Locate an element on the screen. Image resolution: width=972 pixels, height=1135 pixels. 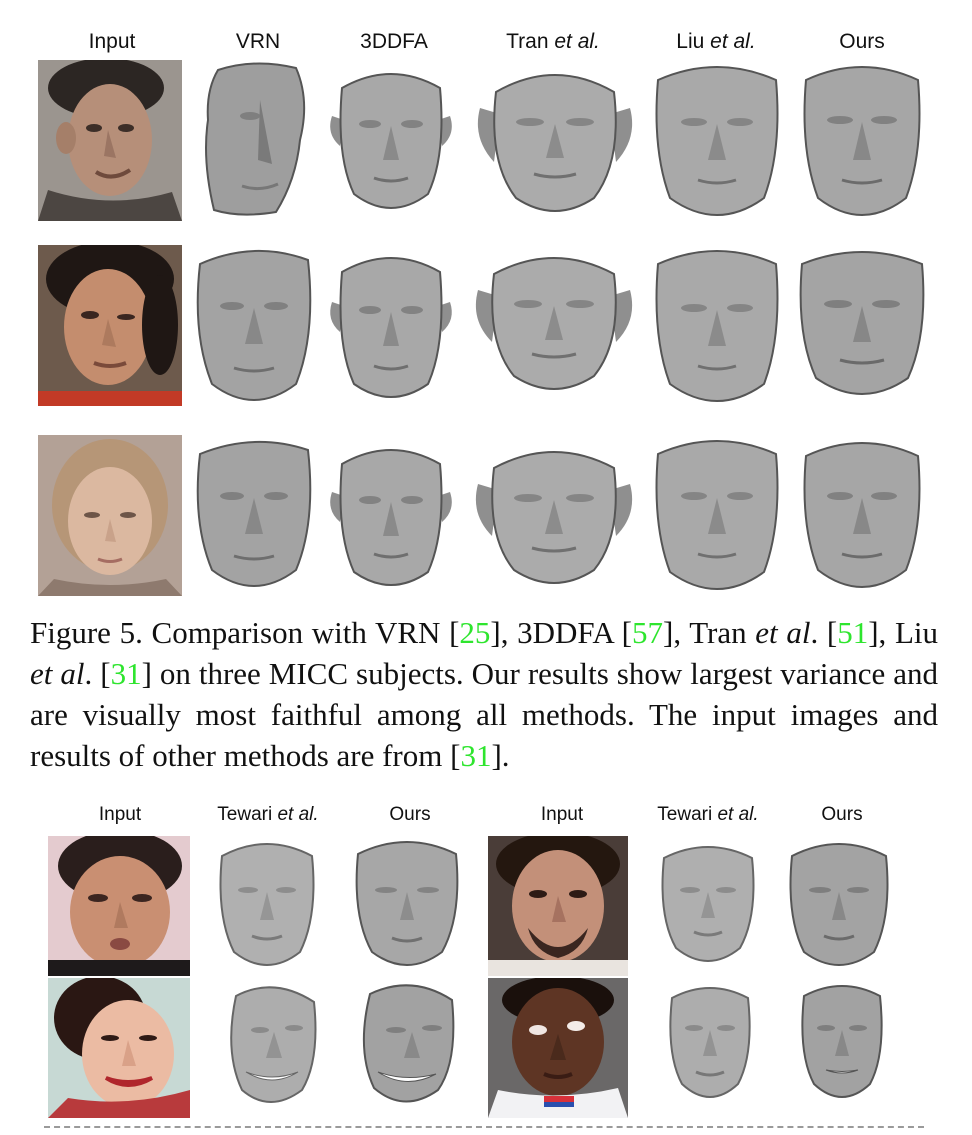
face-liu-row1 is located at coordinates (717, 142).